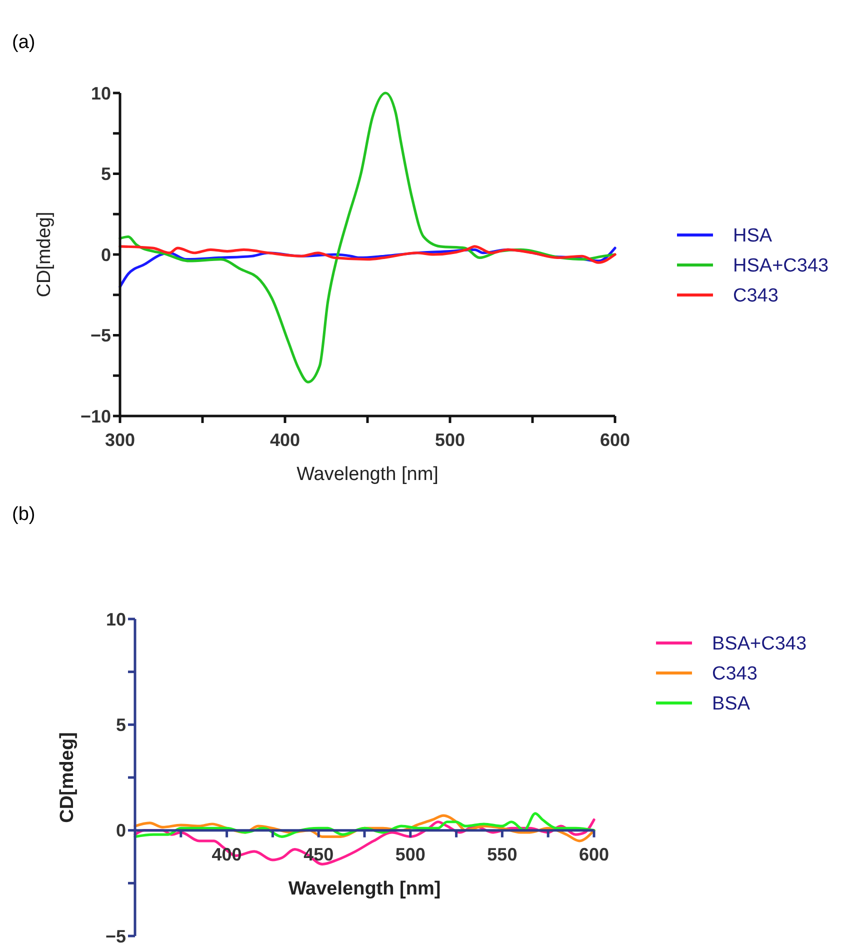  What do you see at coordinates (120, 440) in the screenshot?
I see `x-tick-label: 300` at bounding box center [120, 440].